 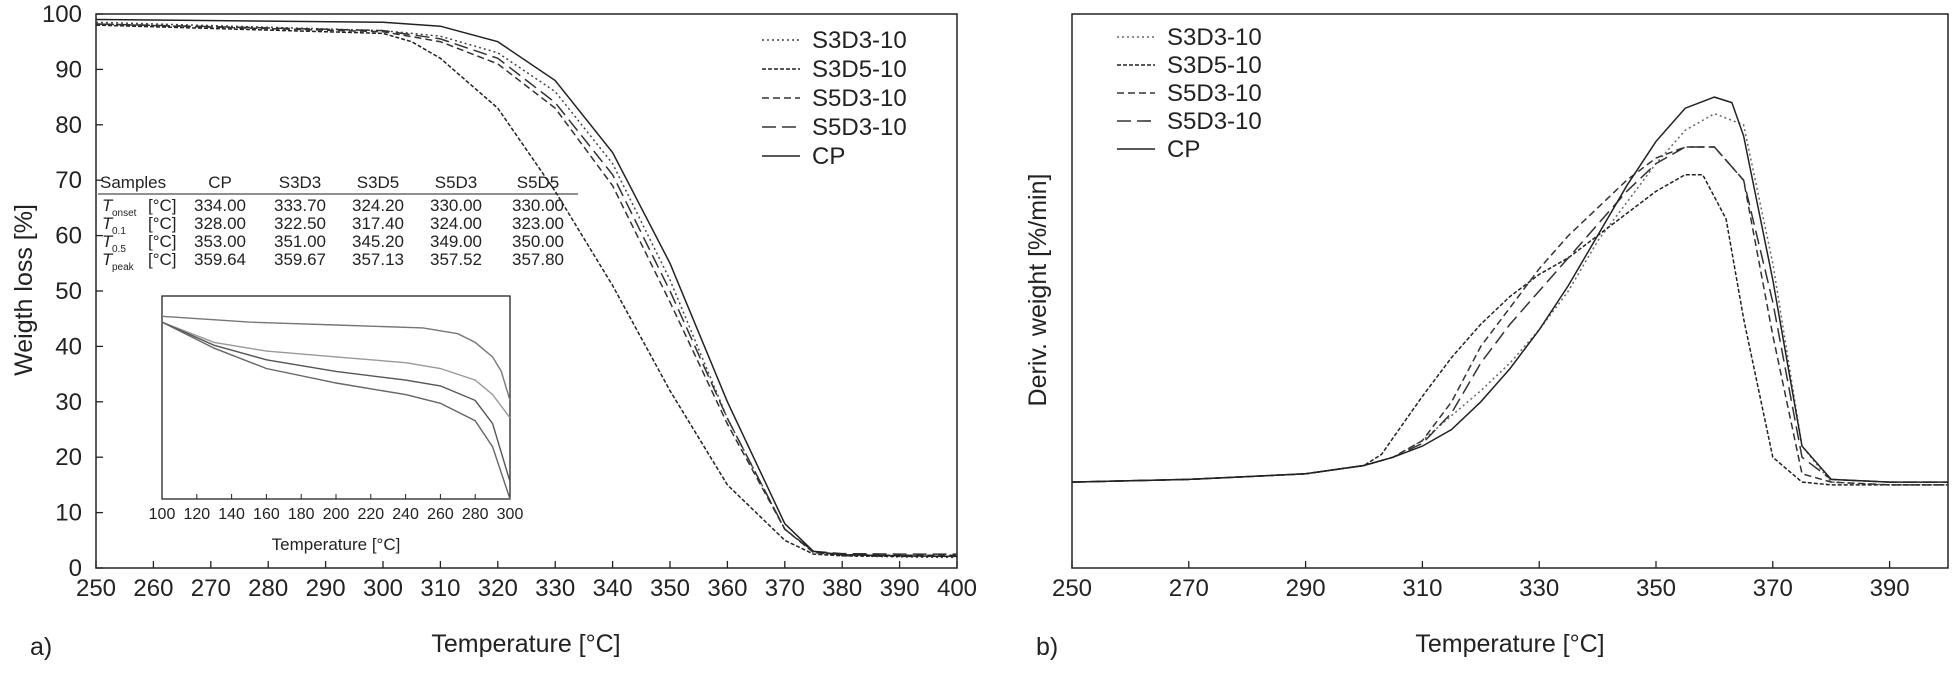 What do you see at coordinates (96, 588) in the screenshot?
I see `panel-a-x-tick-label: 250` at bounding box center [96, 588].